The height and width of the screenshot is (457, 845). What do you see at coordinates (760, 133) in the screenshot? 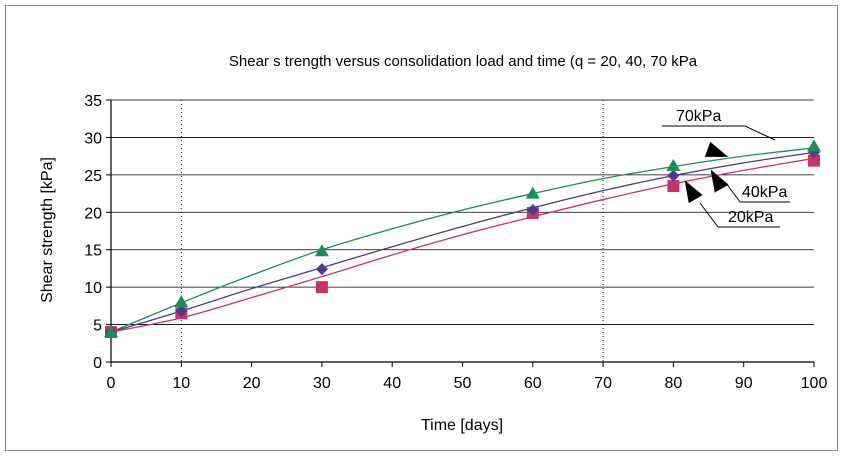
I see `annotation-leader-70kpa` at bounding box center [760, 133].